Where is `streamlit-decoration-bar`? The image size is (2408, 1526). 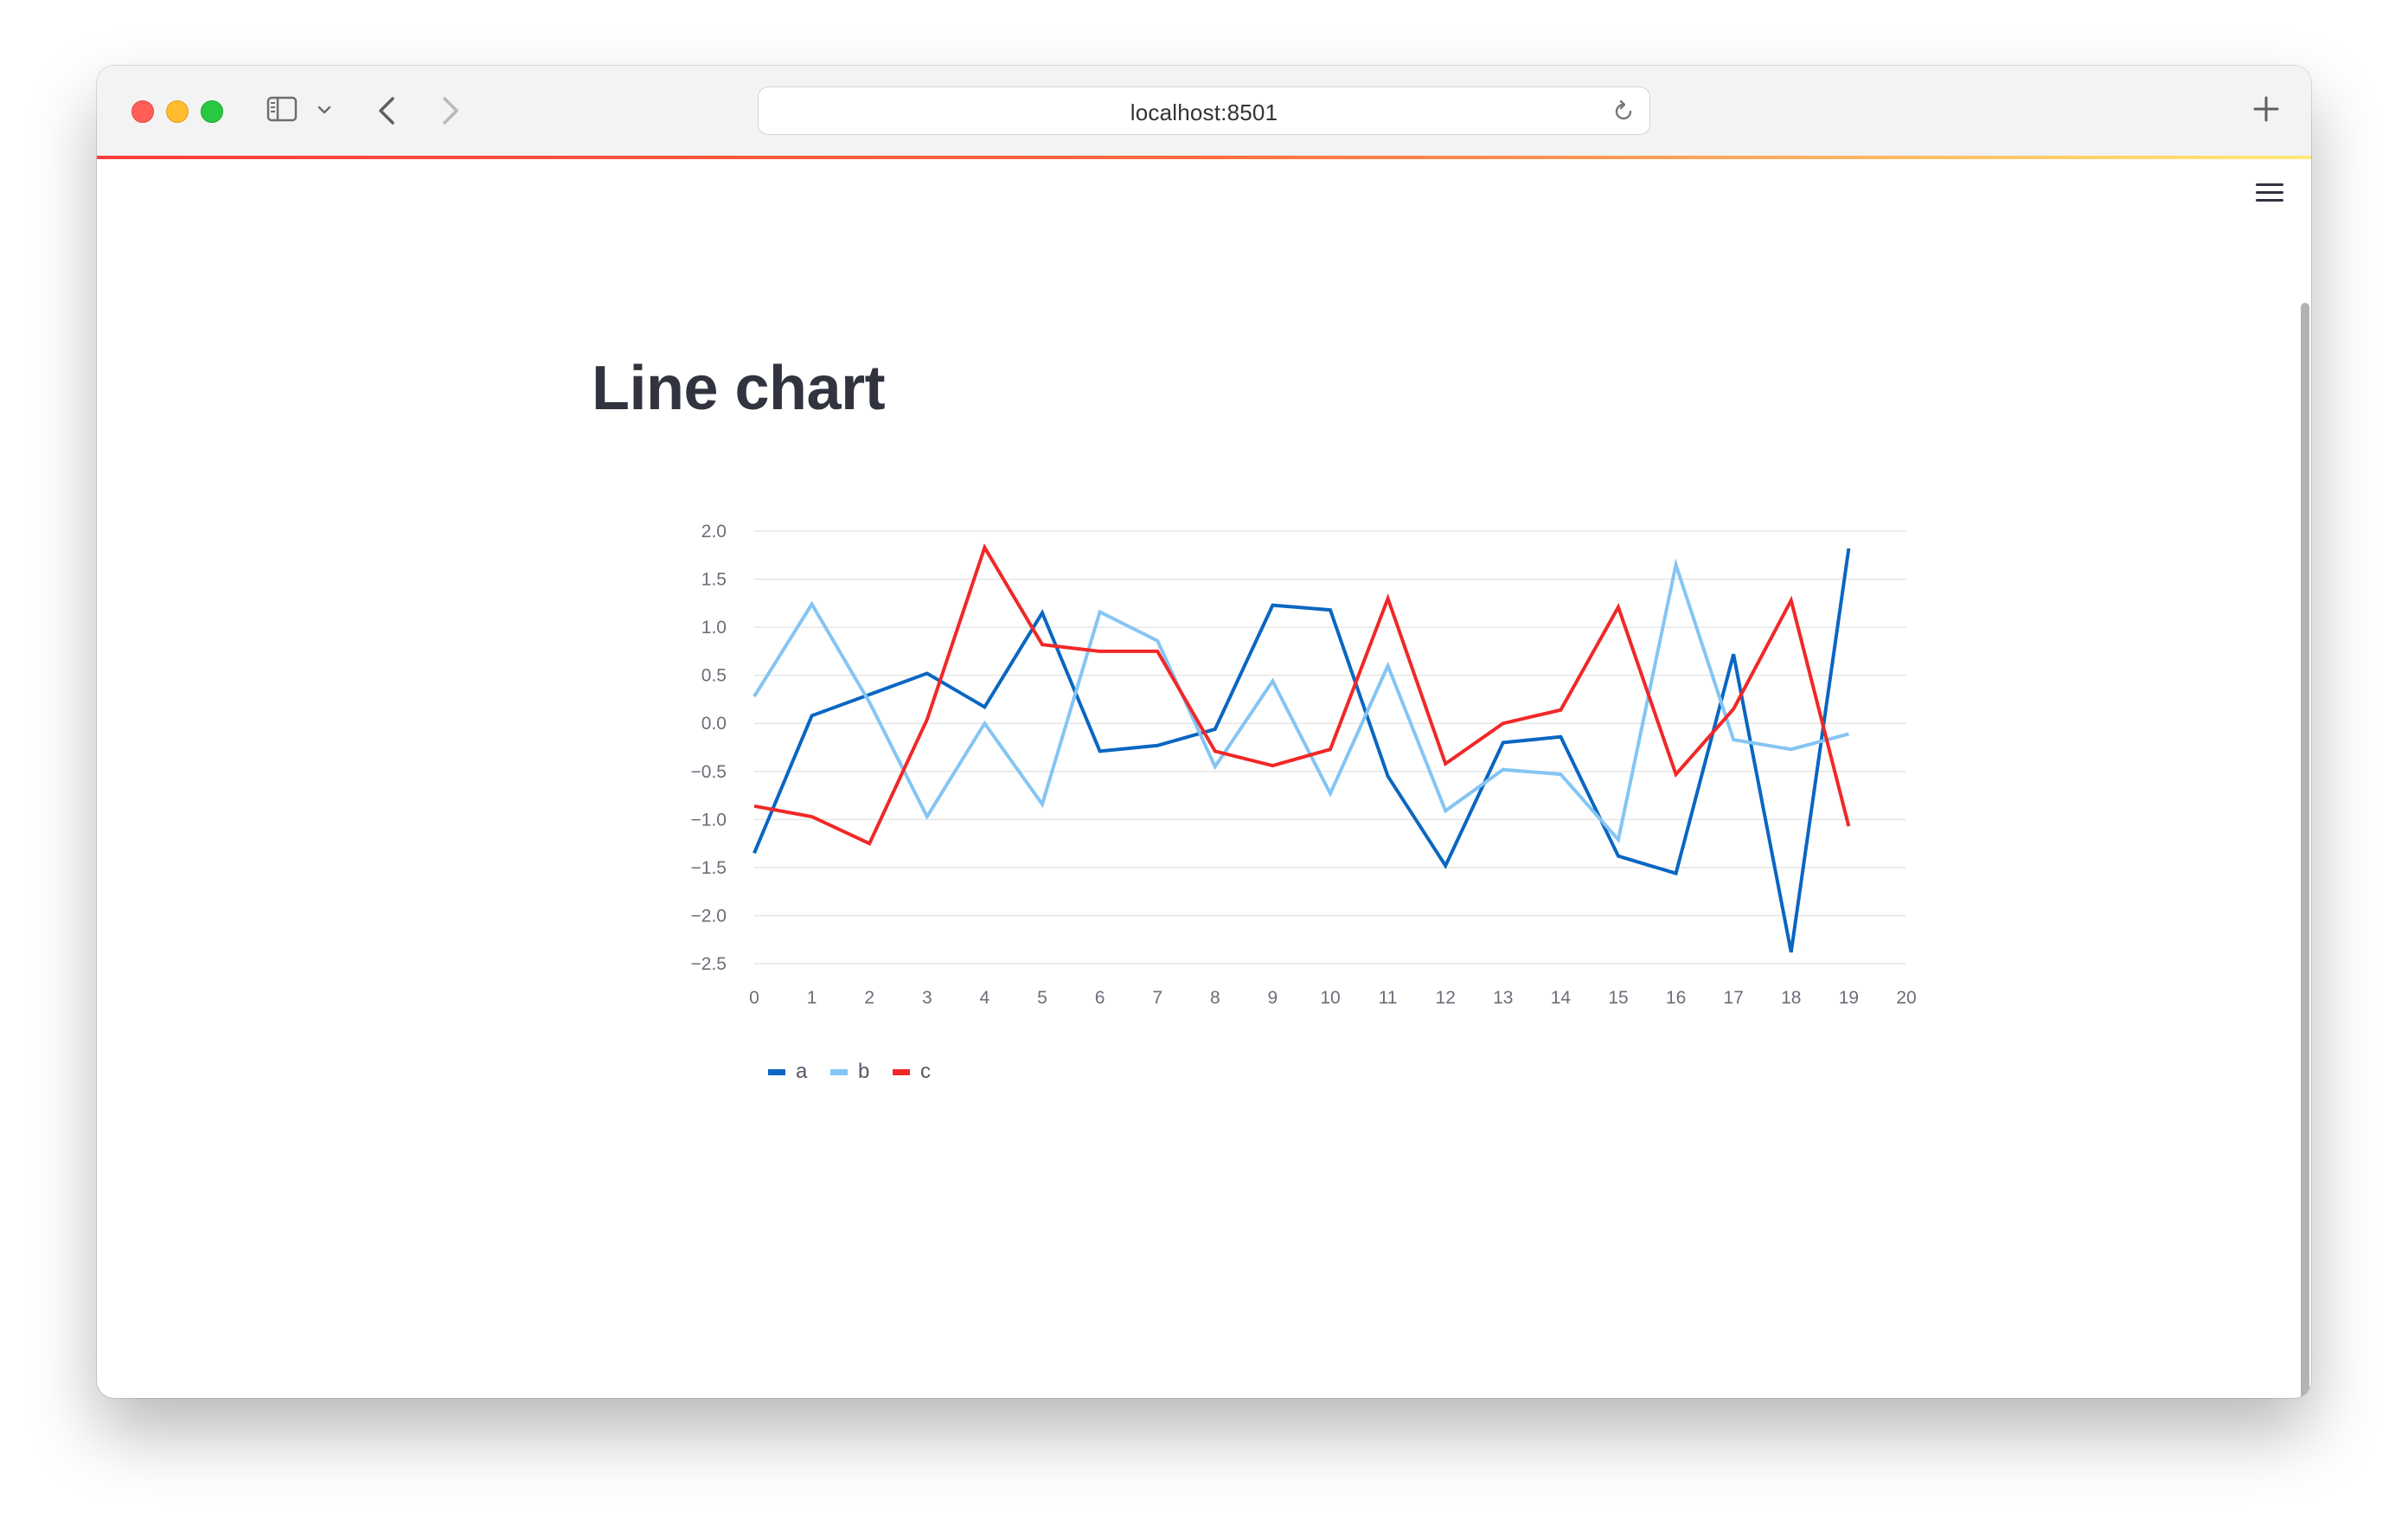
streamlit-decoration-bar is located at coordinates (1204, 157).